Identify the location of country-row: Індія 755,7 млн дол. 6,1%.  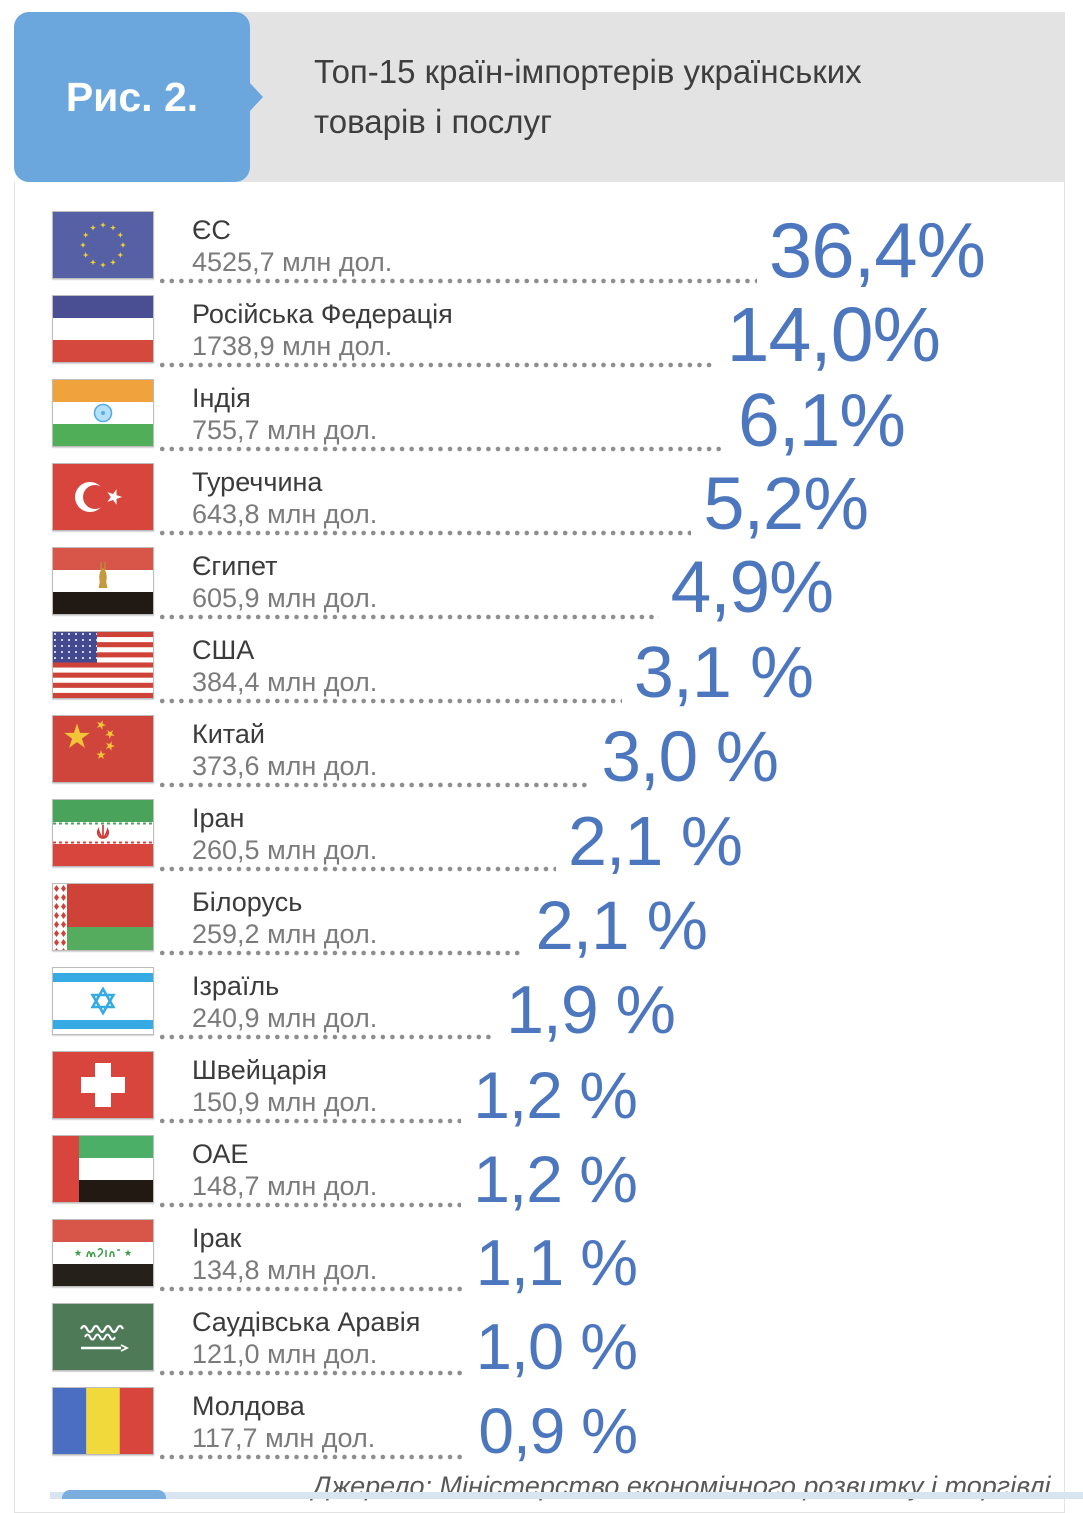
(558, 419).